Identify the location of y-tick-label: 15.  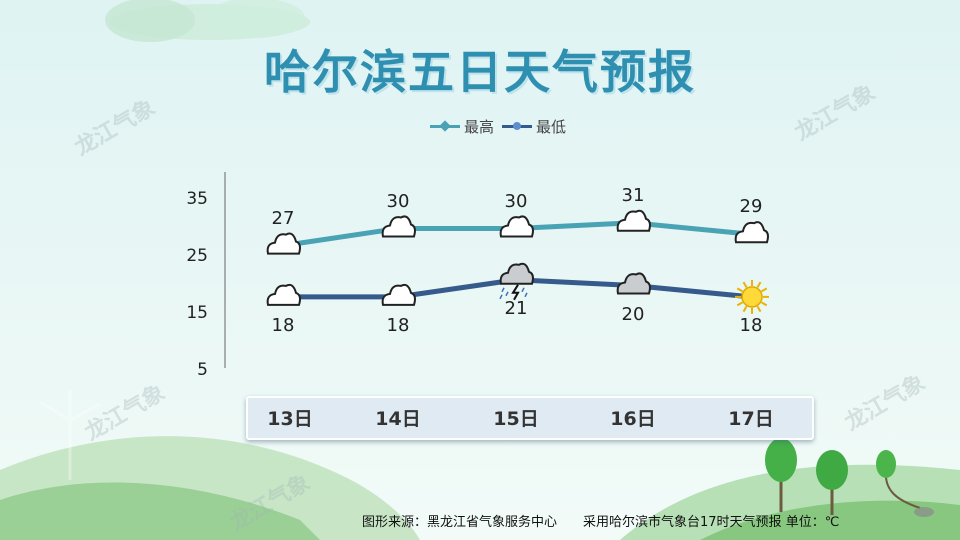
(197, 313).